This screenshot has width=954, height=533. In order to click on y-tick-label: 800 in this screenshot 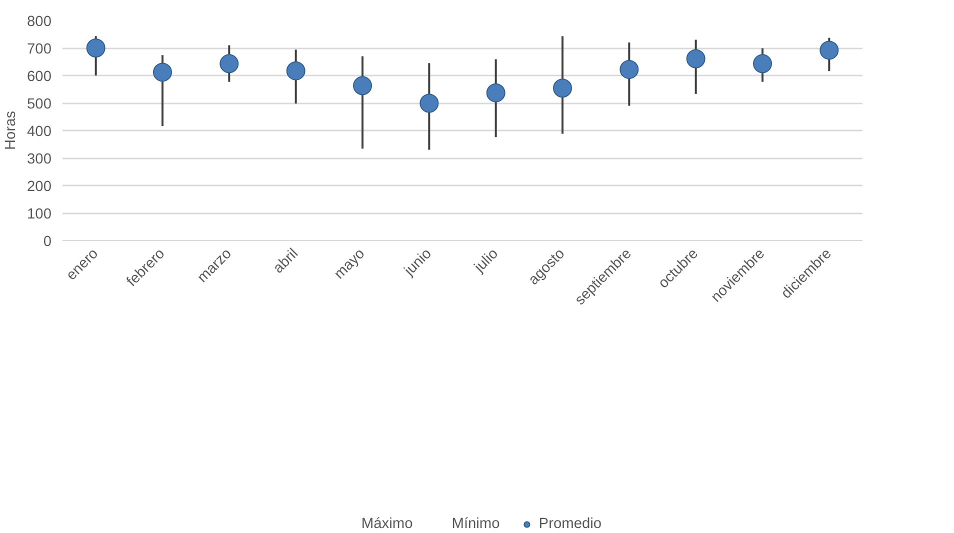, I will do `click(39, 22)`.